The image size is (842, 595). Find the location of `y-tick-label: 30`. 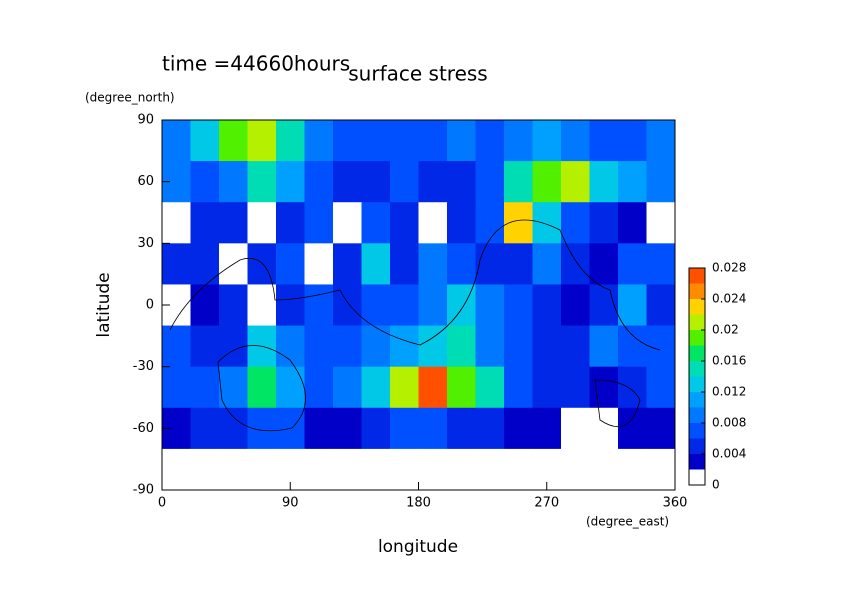

y-tick-label: 30 is located at coordinates (145, 243).